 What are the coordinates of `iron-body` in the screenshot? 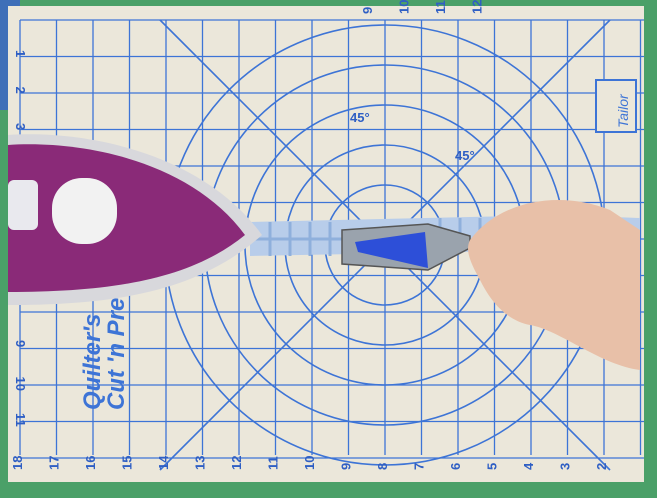 It's located at (126, 218).